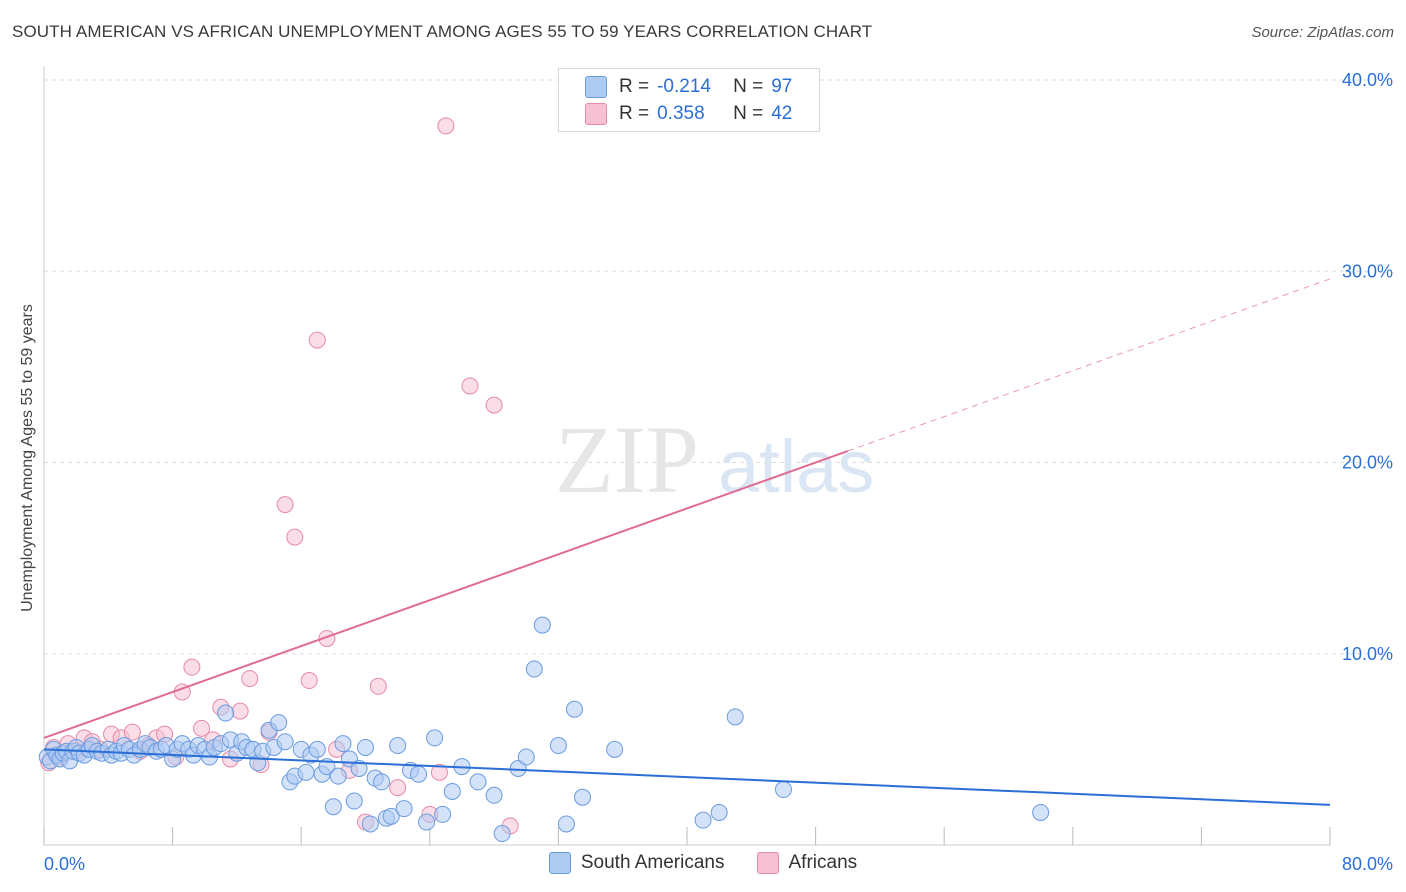  What do you see at coordinates (687, 777) in the screenshot?
I see `south-american-trend-line` at bounding box center [687, 777].